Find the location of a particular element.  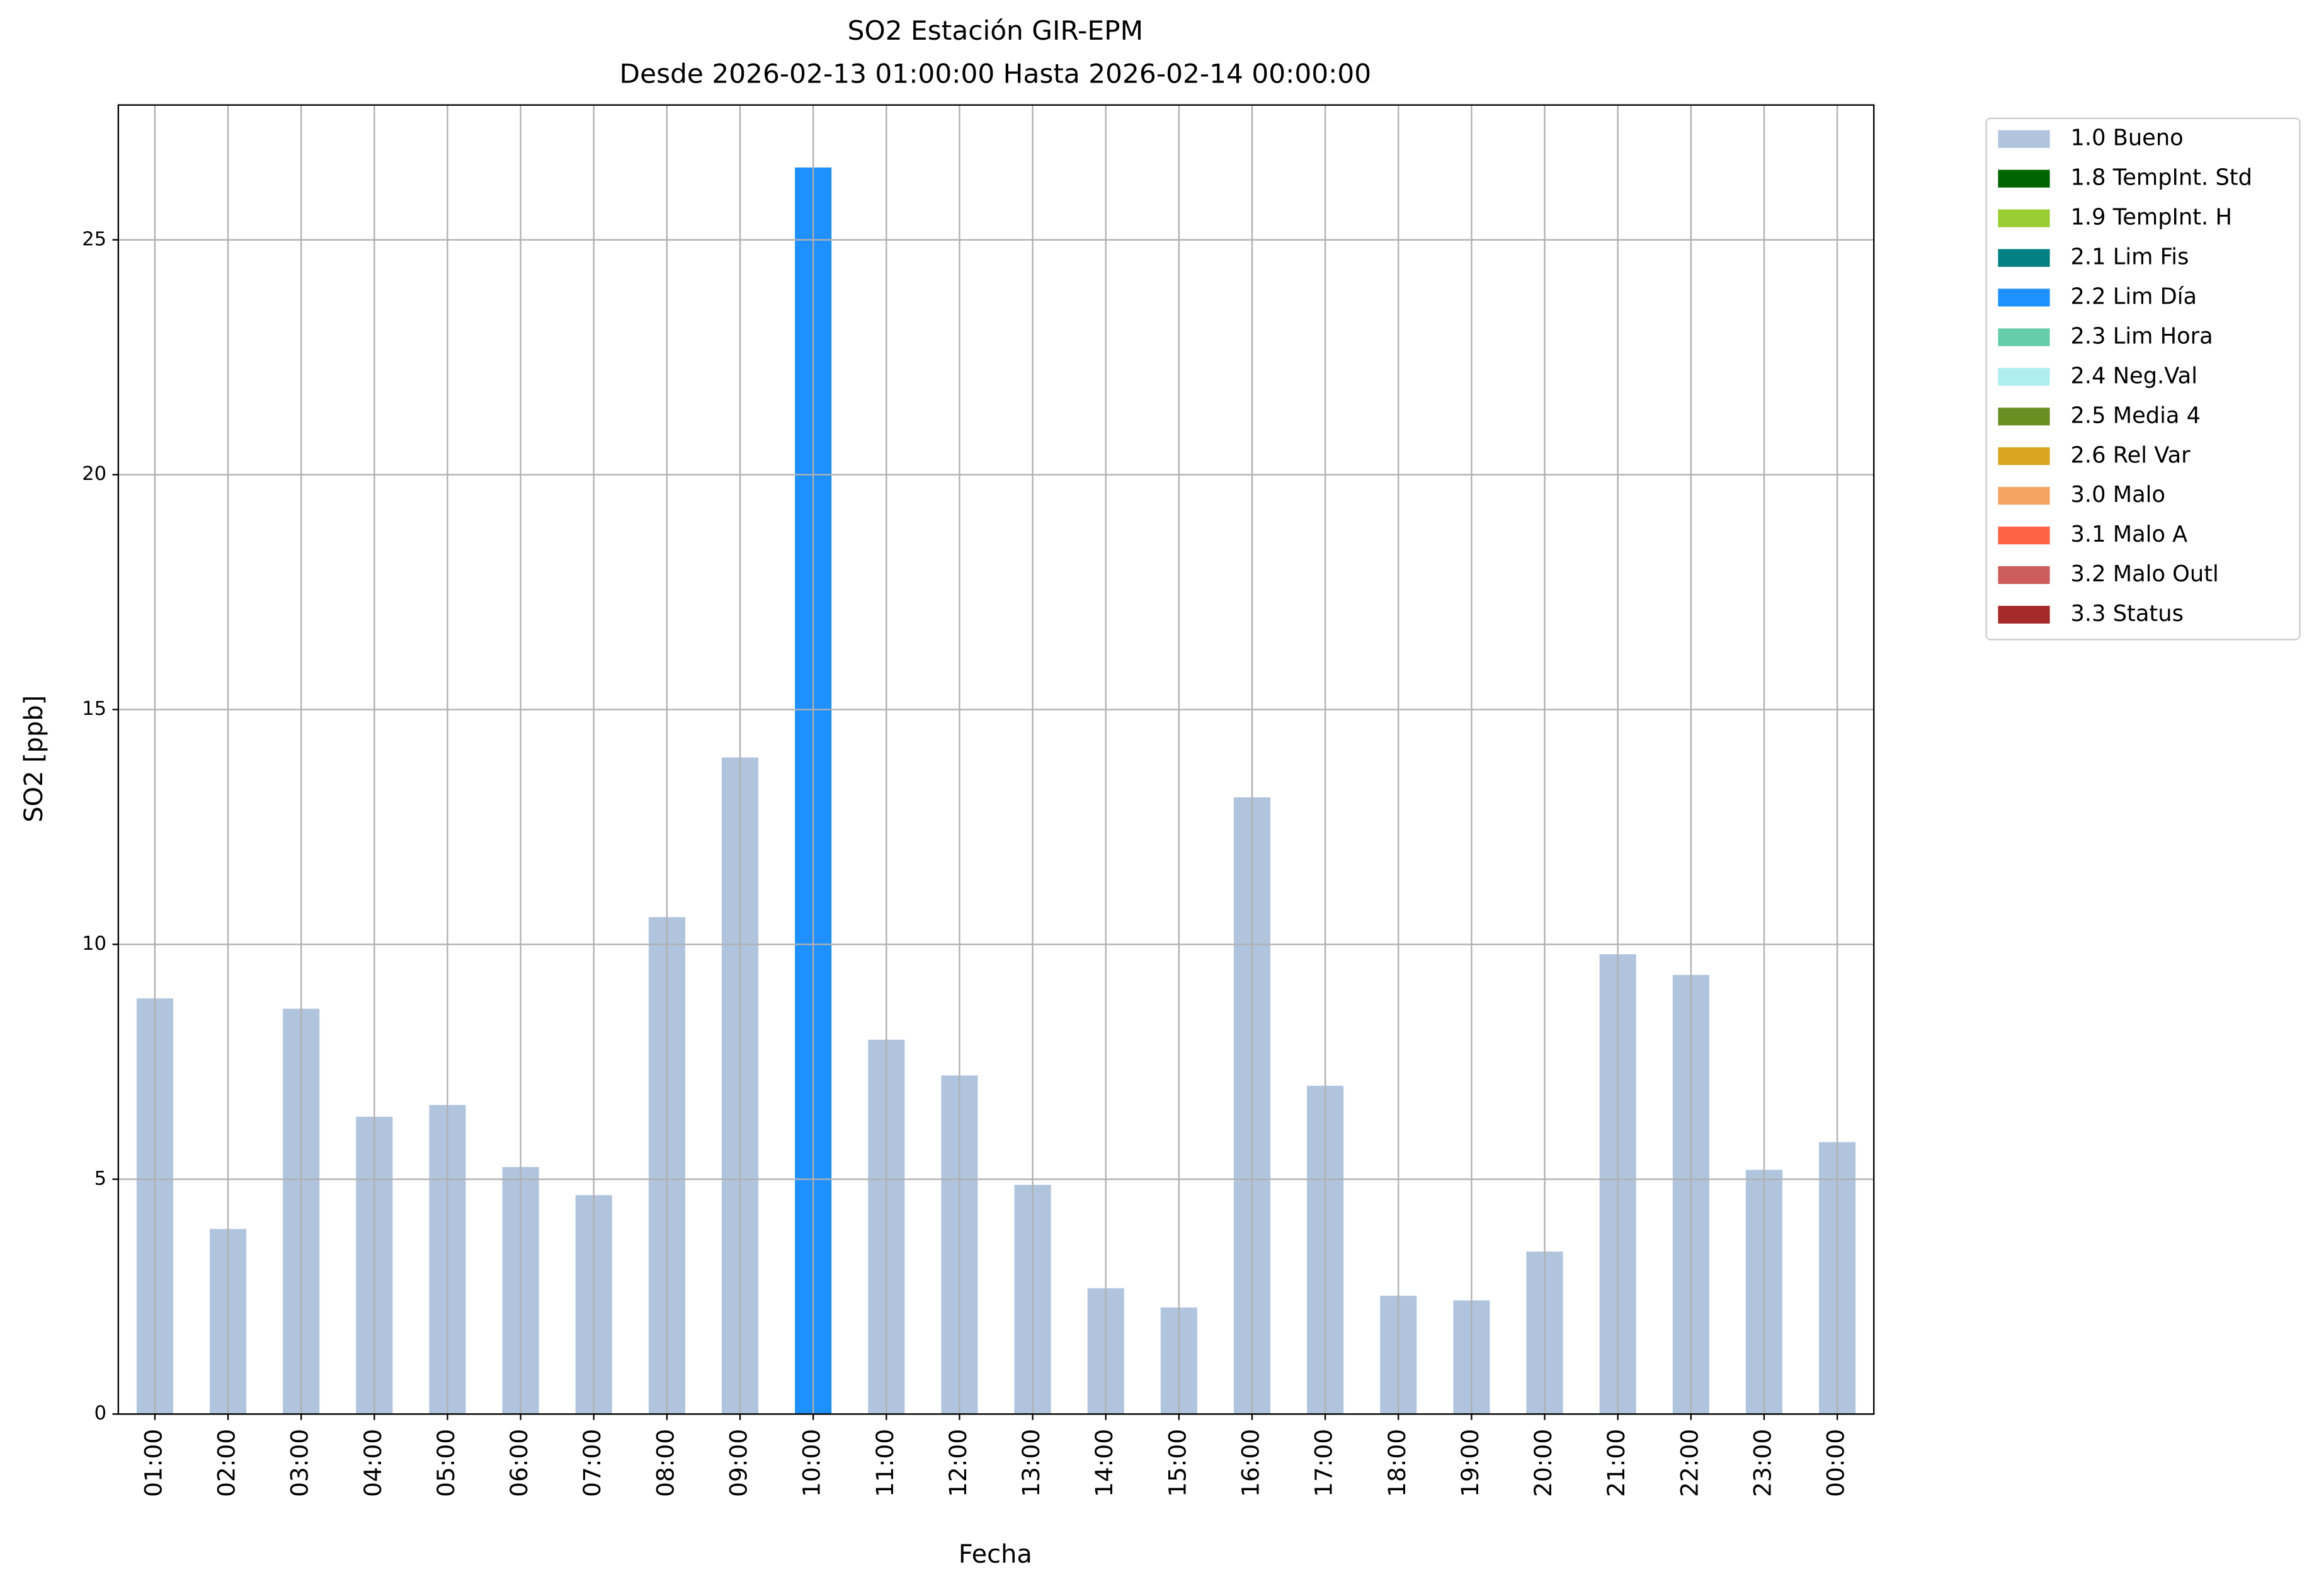

y-tick-label: 20 is located at coordinates (94, 474).